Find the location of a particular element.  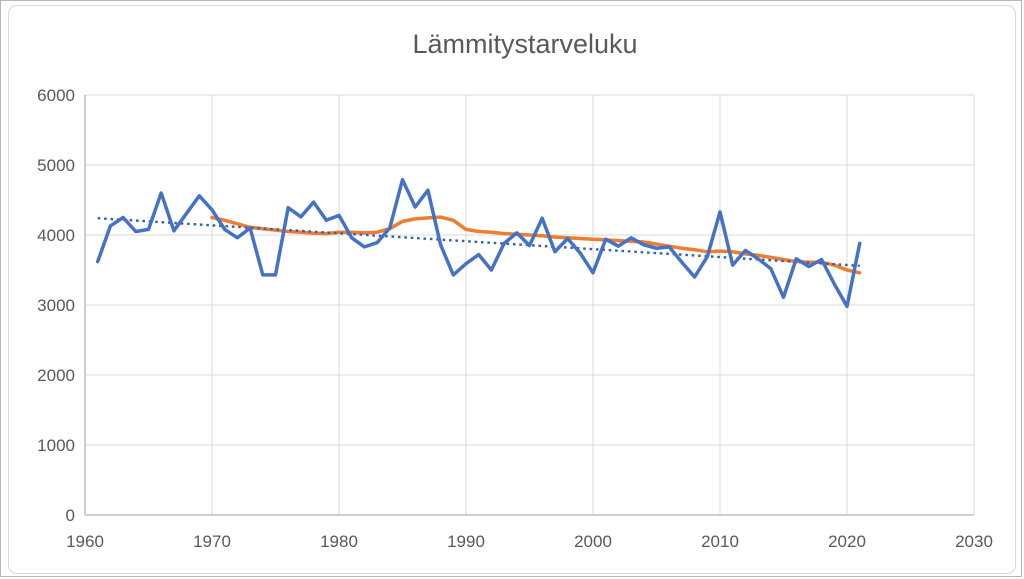

chart-title: Lämmitystarveluku is located at coordinates (524, 44).